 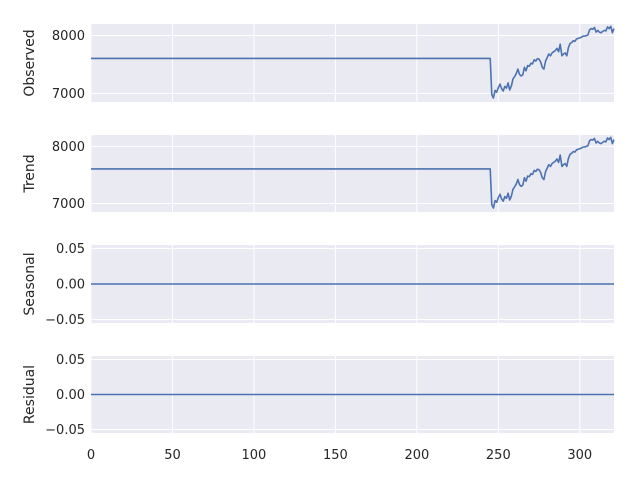 I want to click on panel-trend: 7000 8000 Trend, so click(x=318, y=173).